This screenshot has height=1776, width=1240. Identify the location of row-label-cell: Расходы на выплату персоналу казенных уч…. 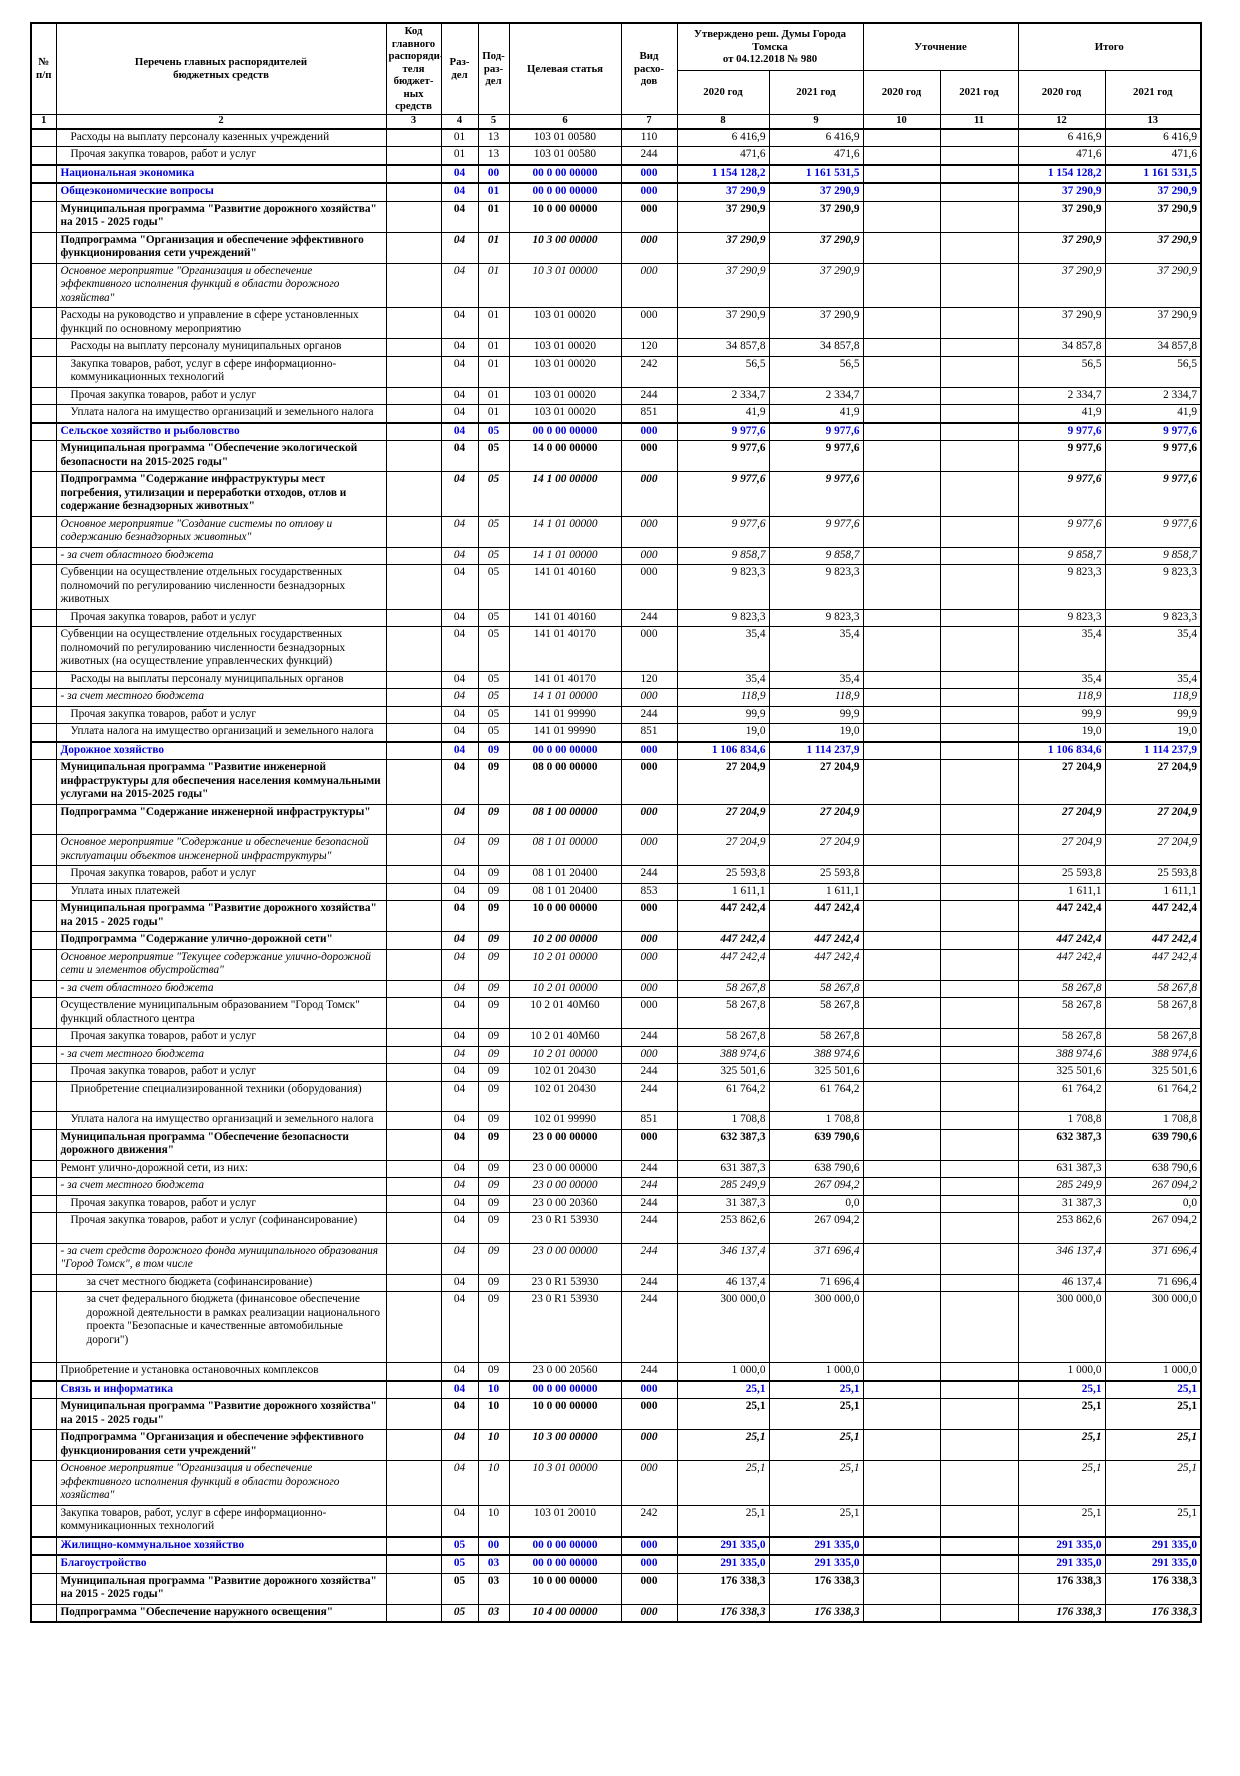
(221, 137).